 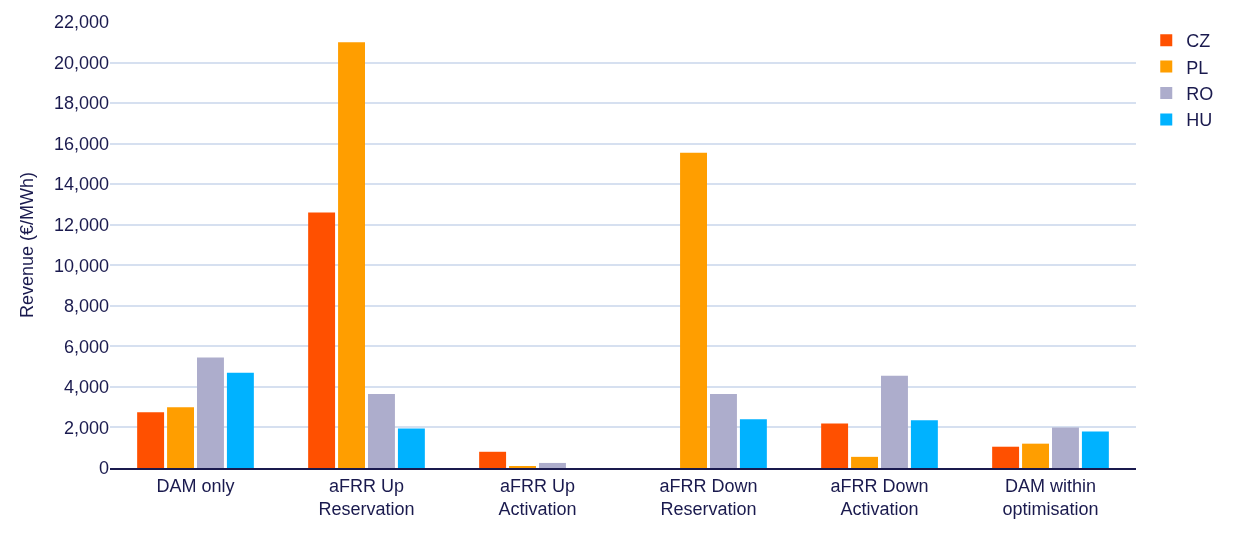 What do you see at coordinates (81, 184) in the screenshot?
I see `y-tick-label: 14,000` at bounding box center [81, 184].